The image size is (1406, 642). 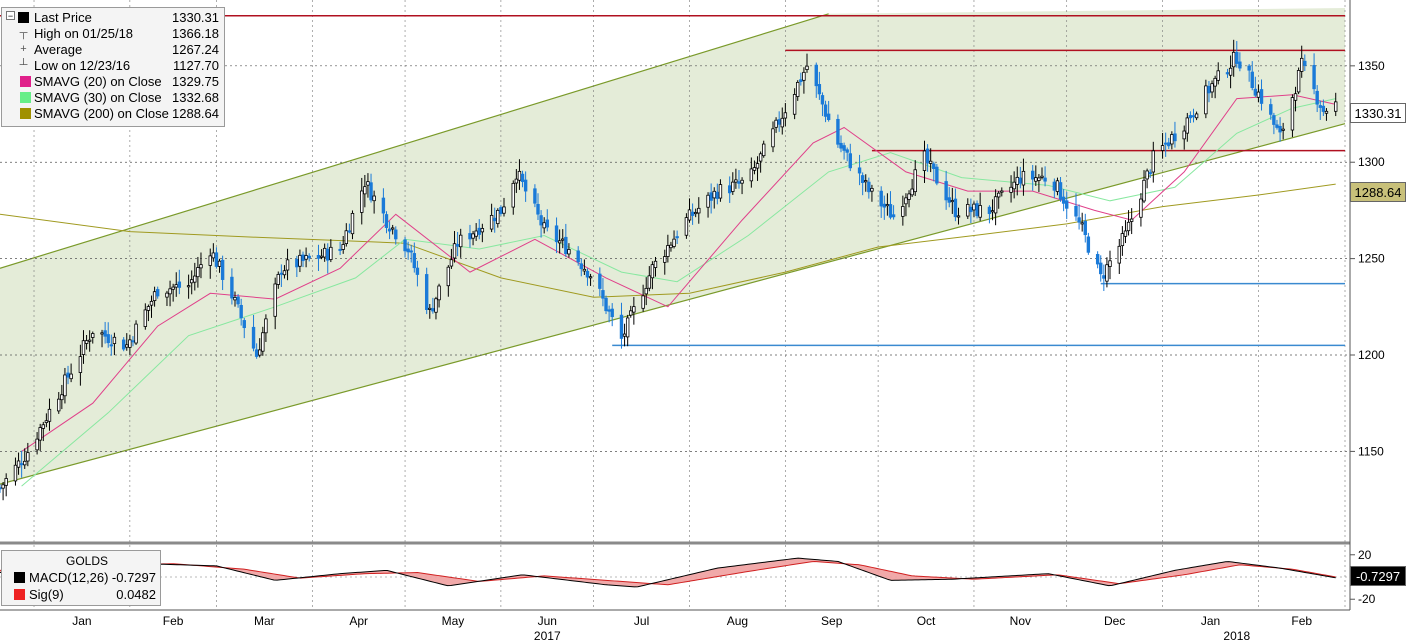 I want to click on year-label: 2018, so click(x=1236, y=635).